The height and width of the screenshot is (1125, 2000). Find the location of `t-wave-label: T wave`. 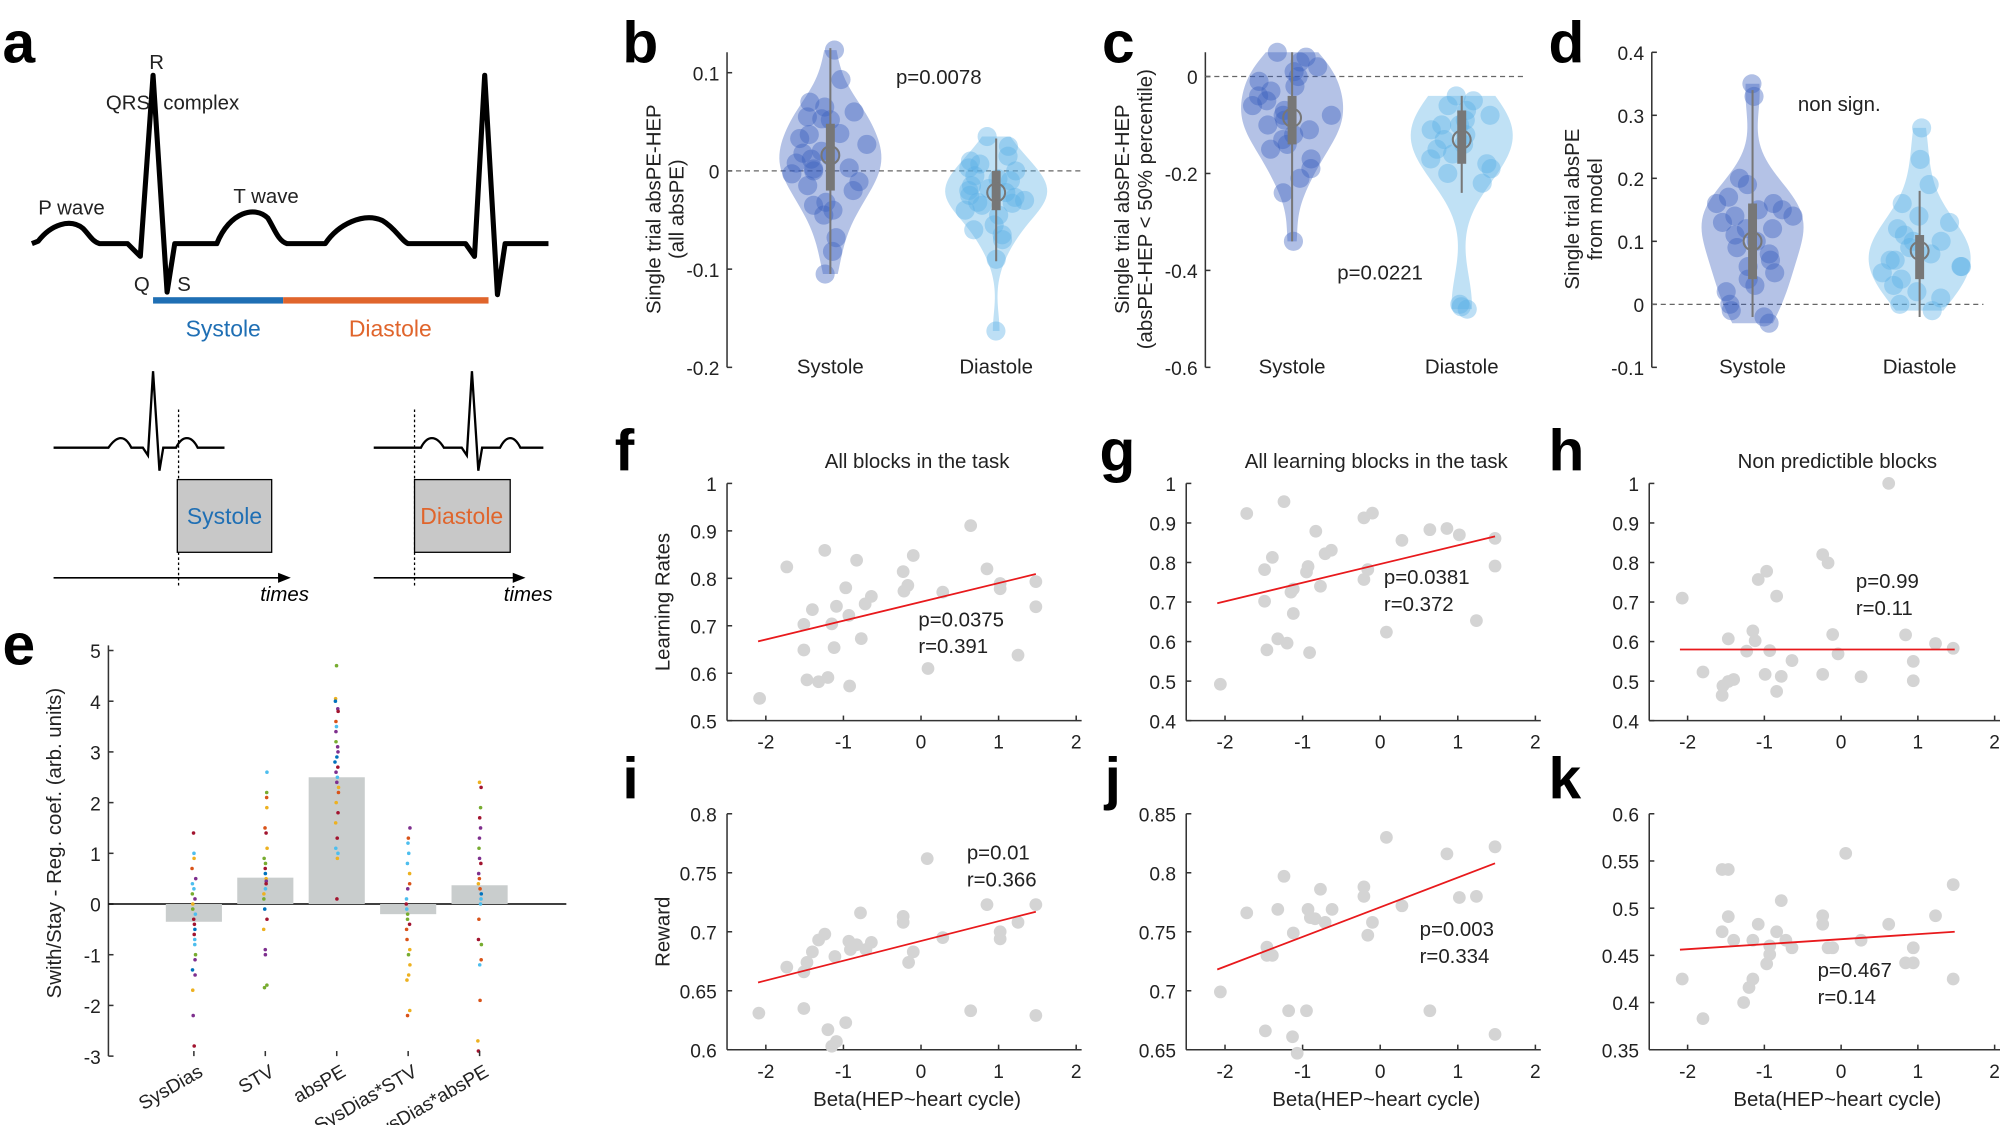

t-wave-label: T wave is located at coordinates (265, 197).